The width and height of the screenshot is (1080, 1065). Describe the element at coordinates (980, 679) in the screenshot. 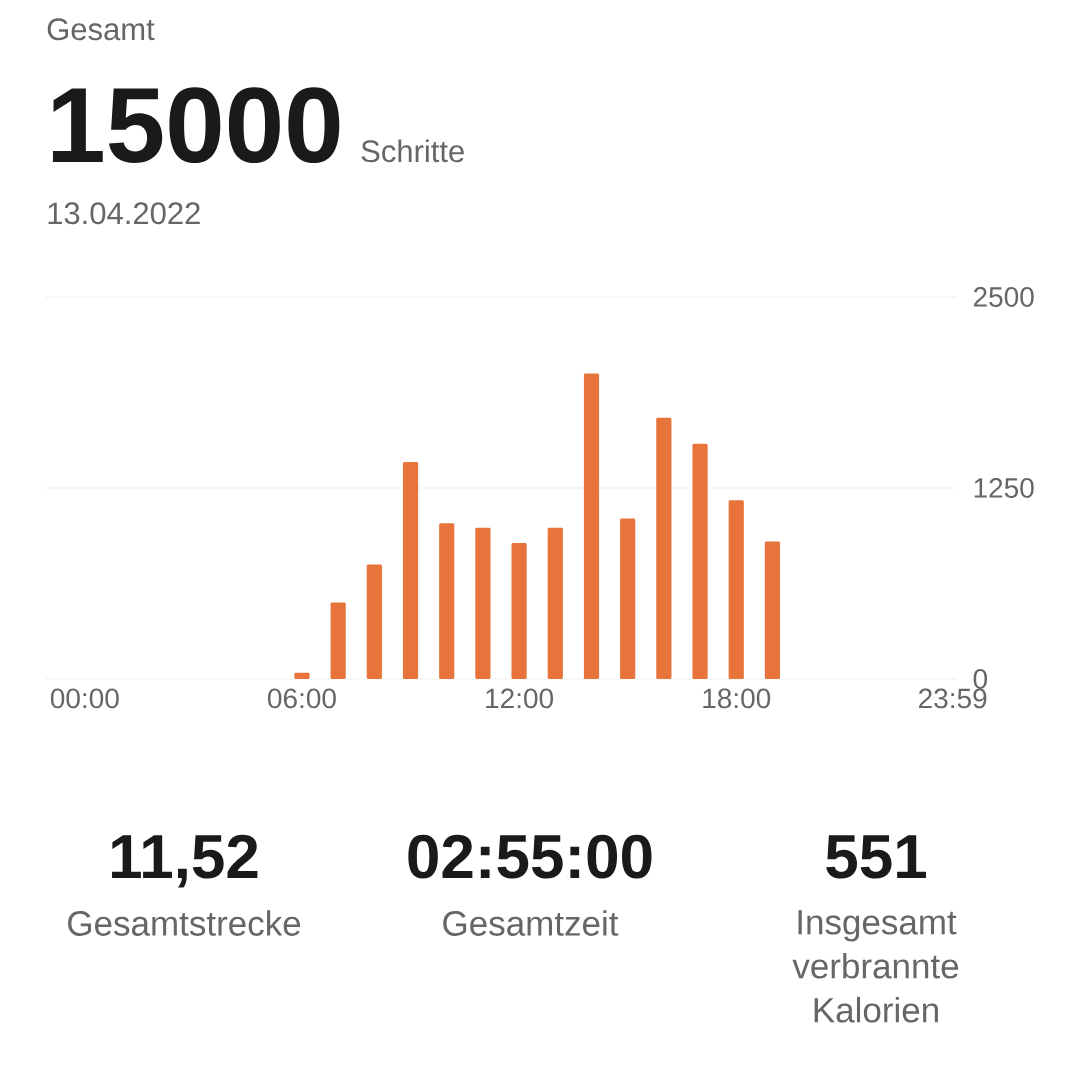

I see `y-tick-label: 0` at that location.